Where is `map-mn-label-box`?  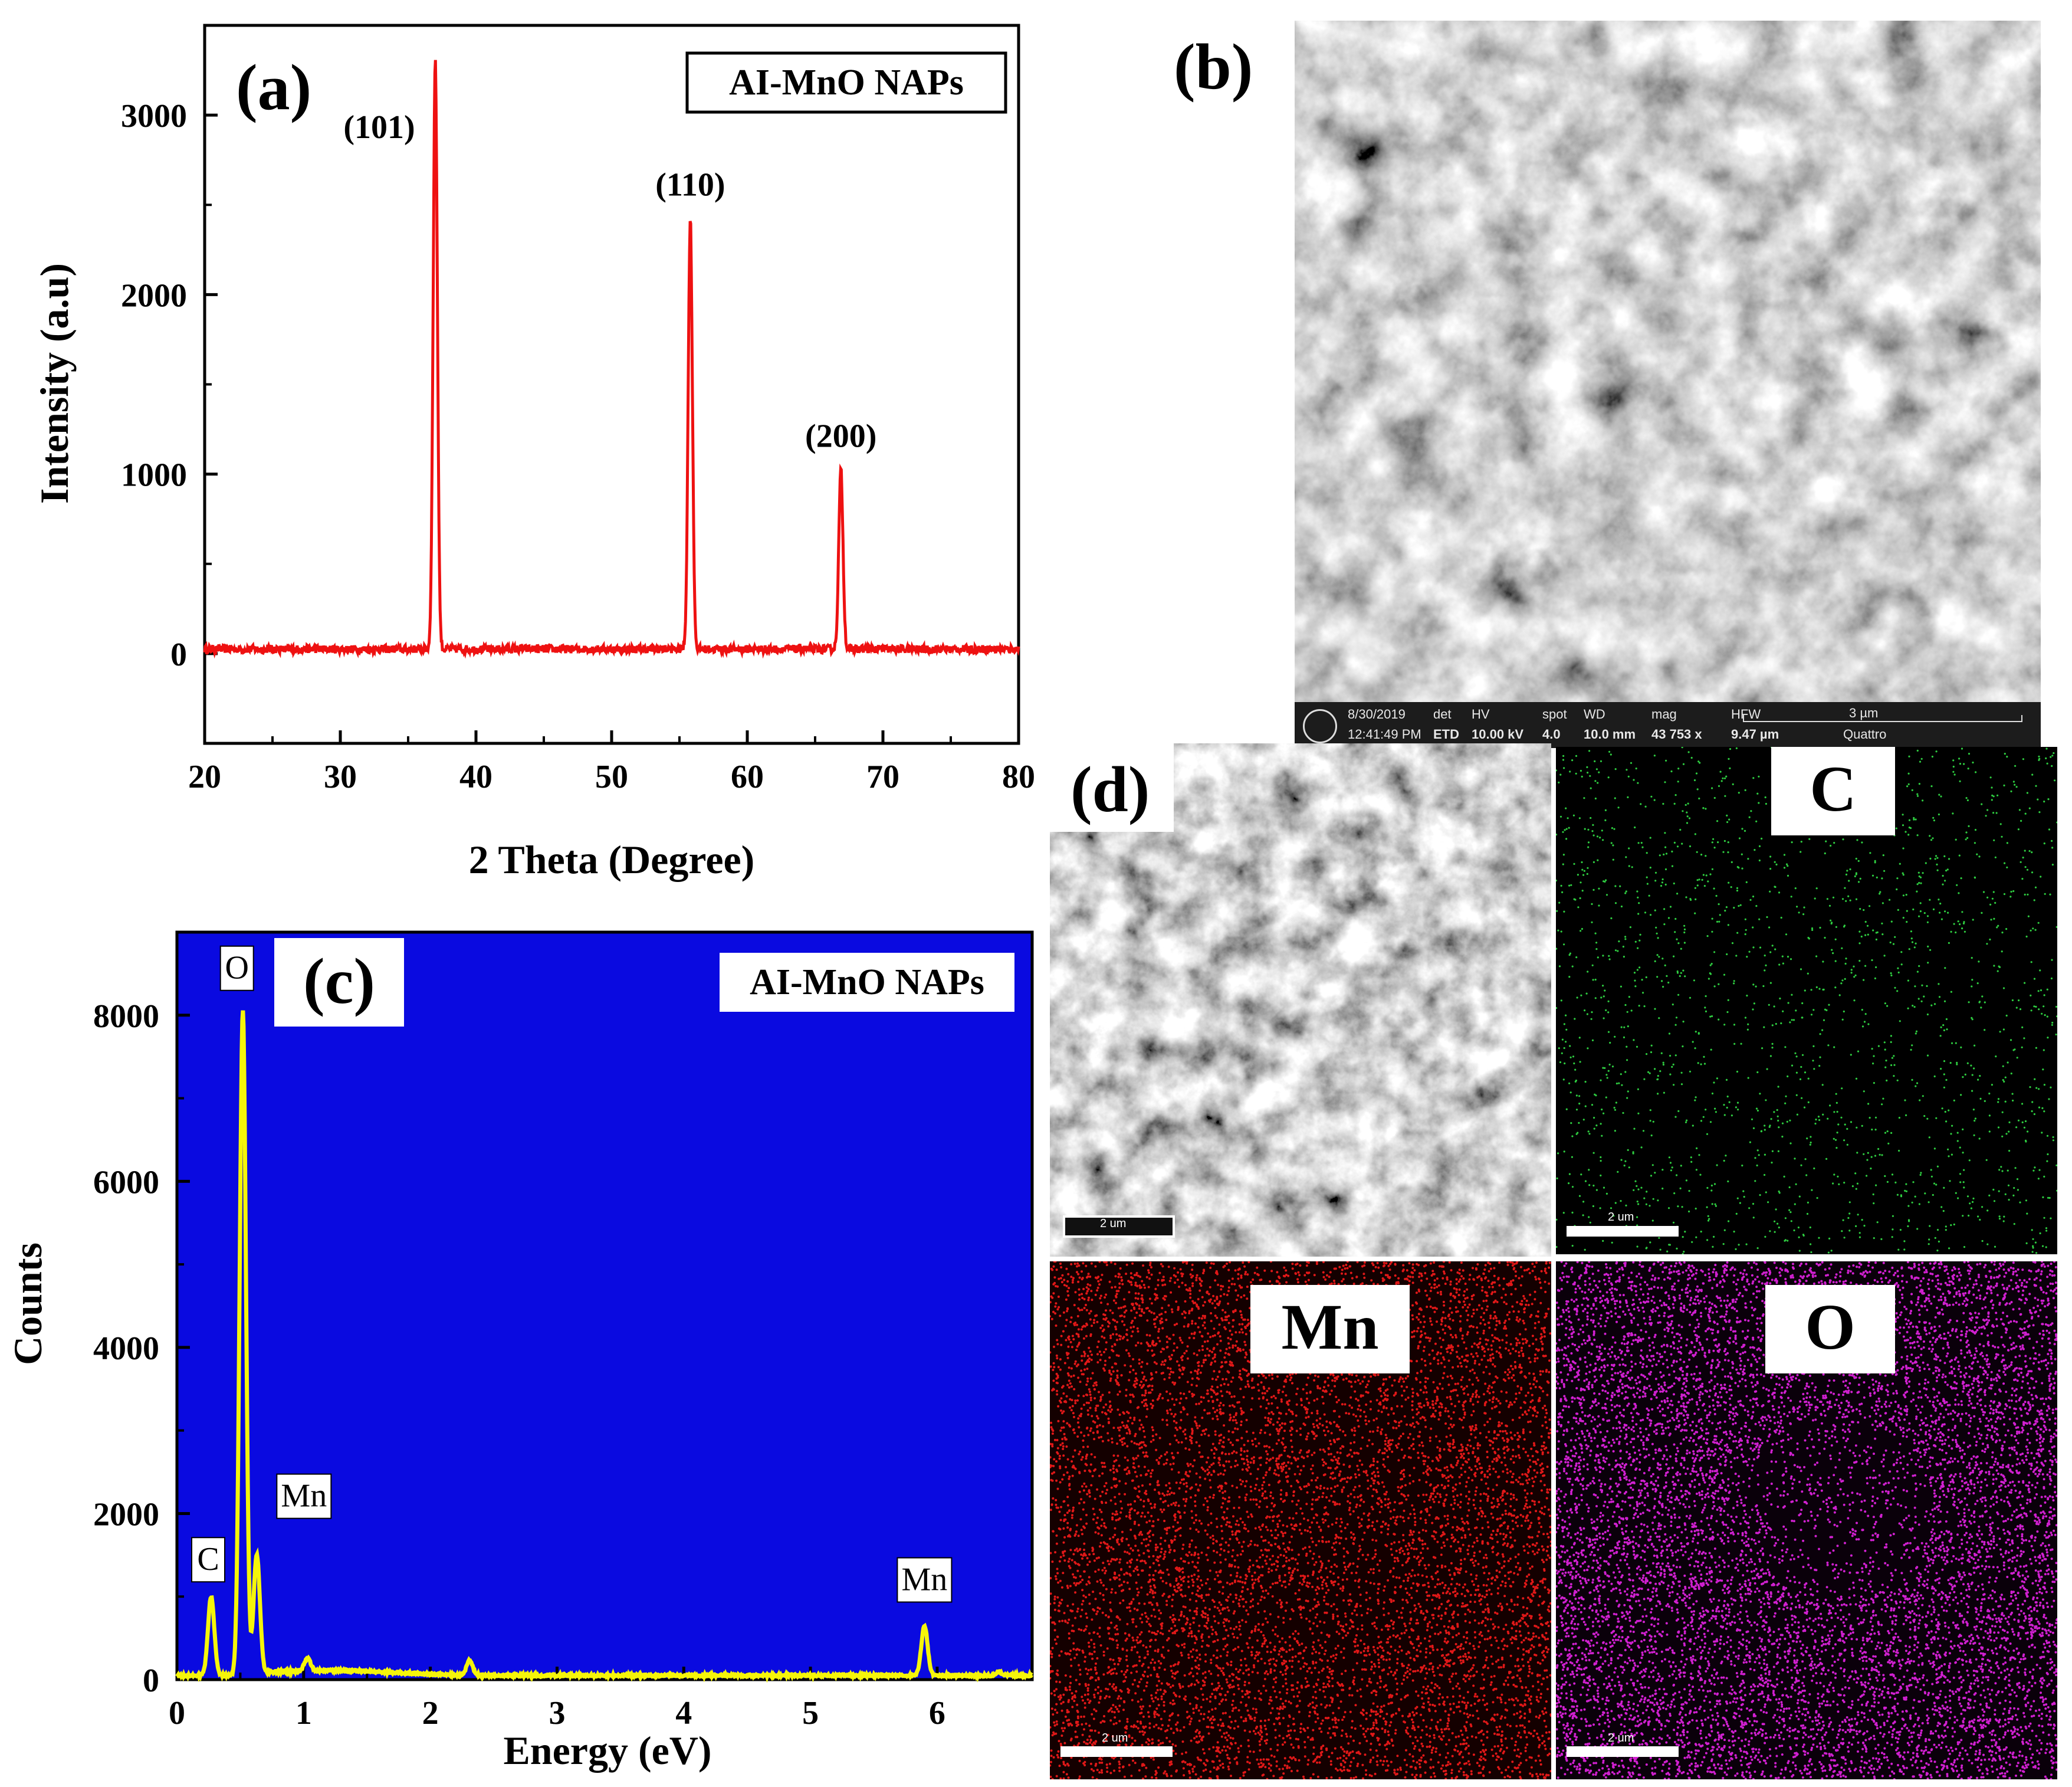 map-mn-label-box is located at coordinates (1330, 1329).